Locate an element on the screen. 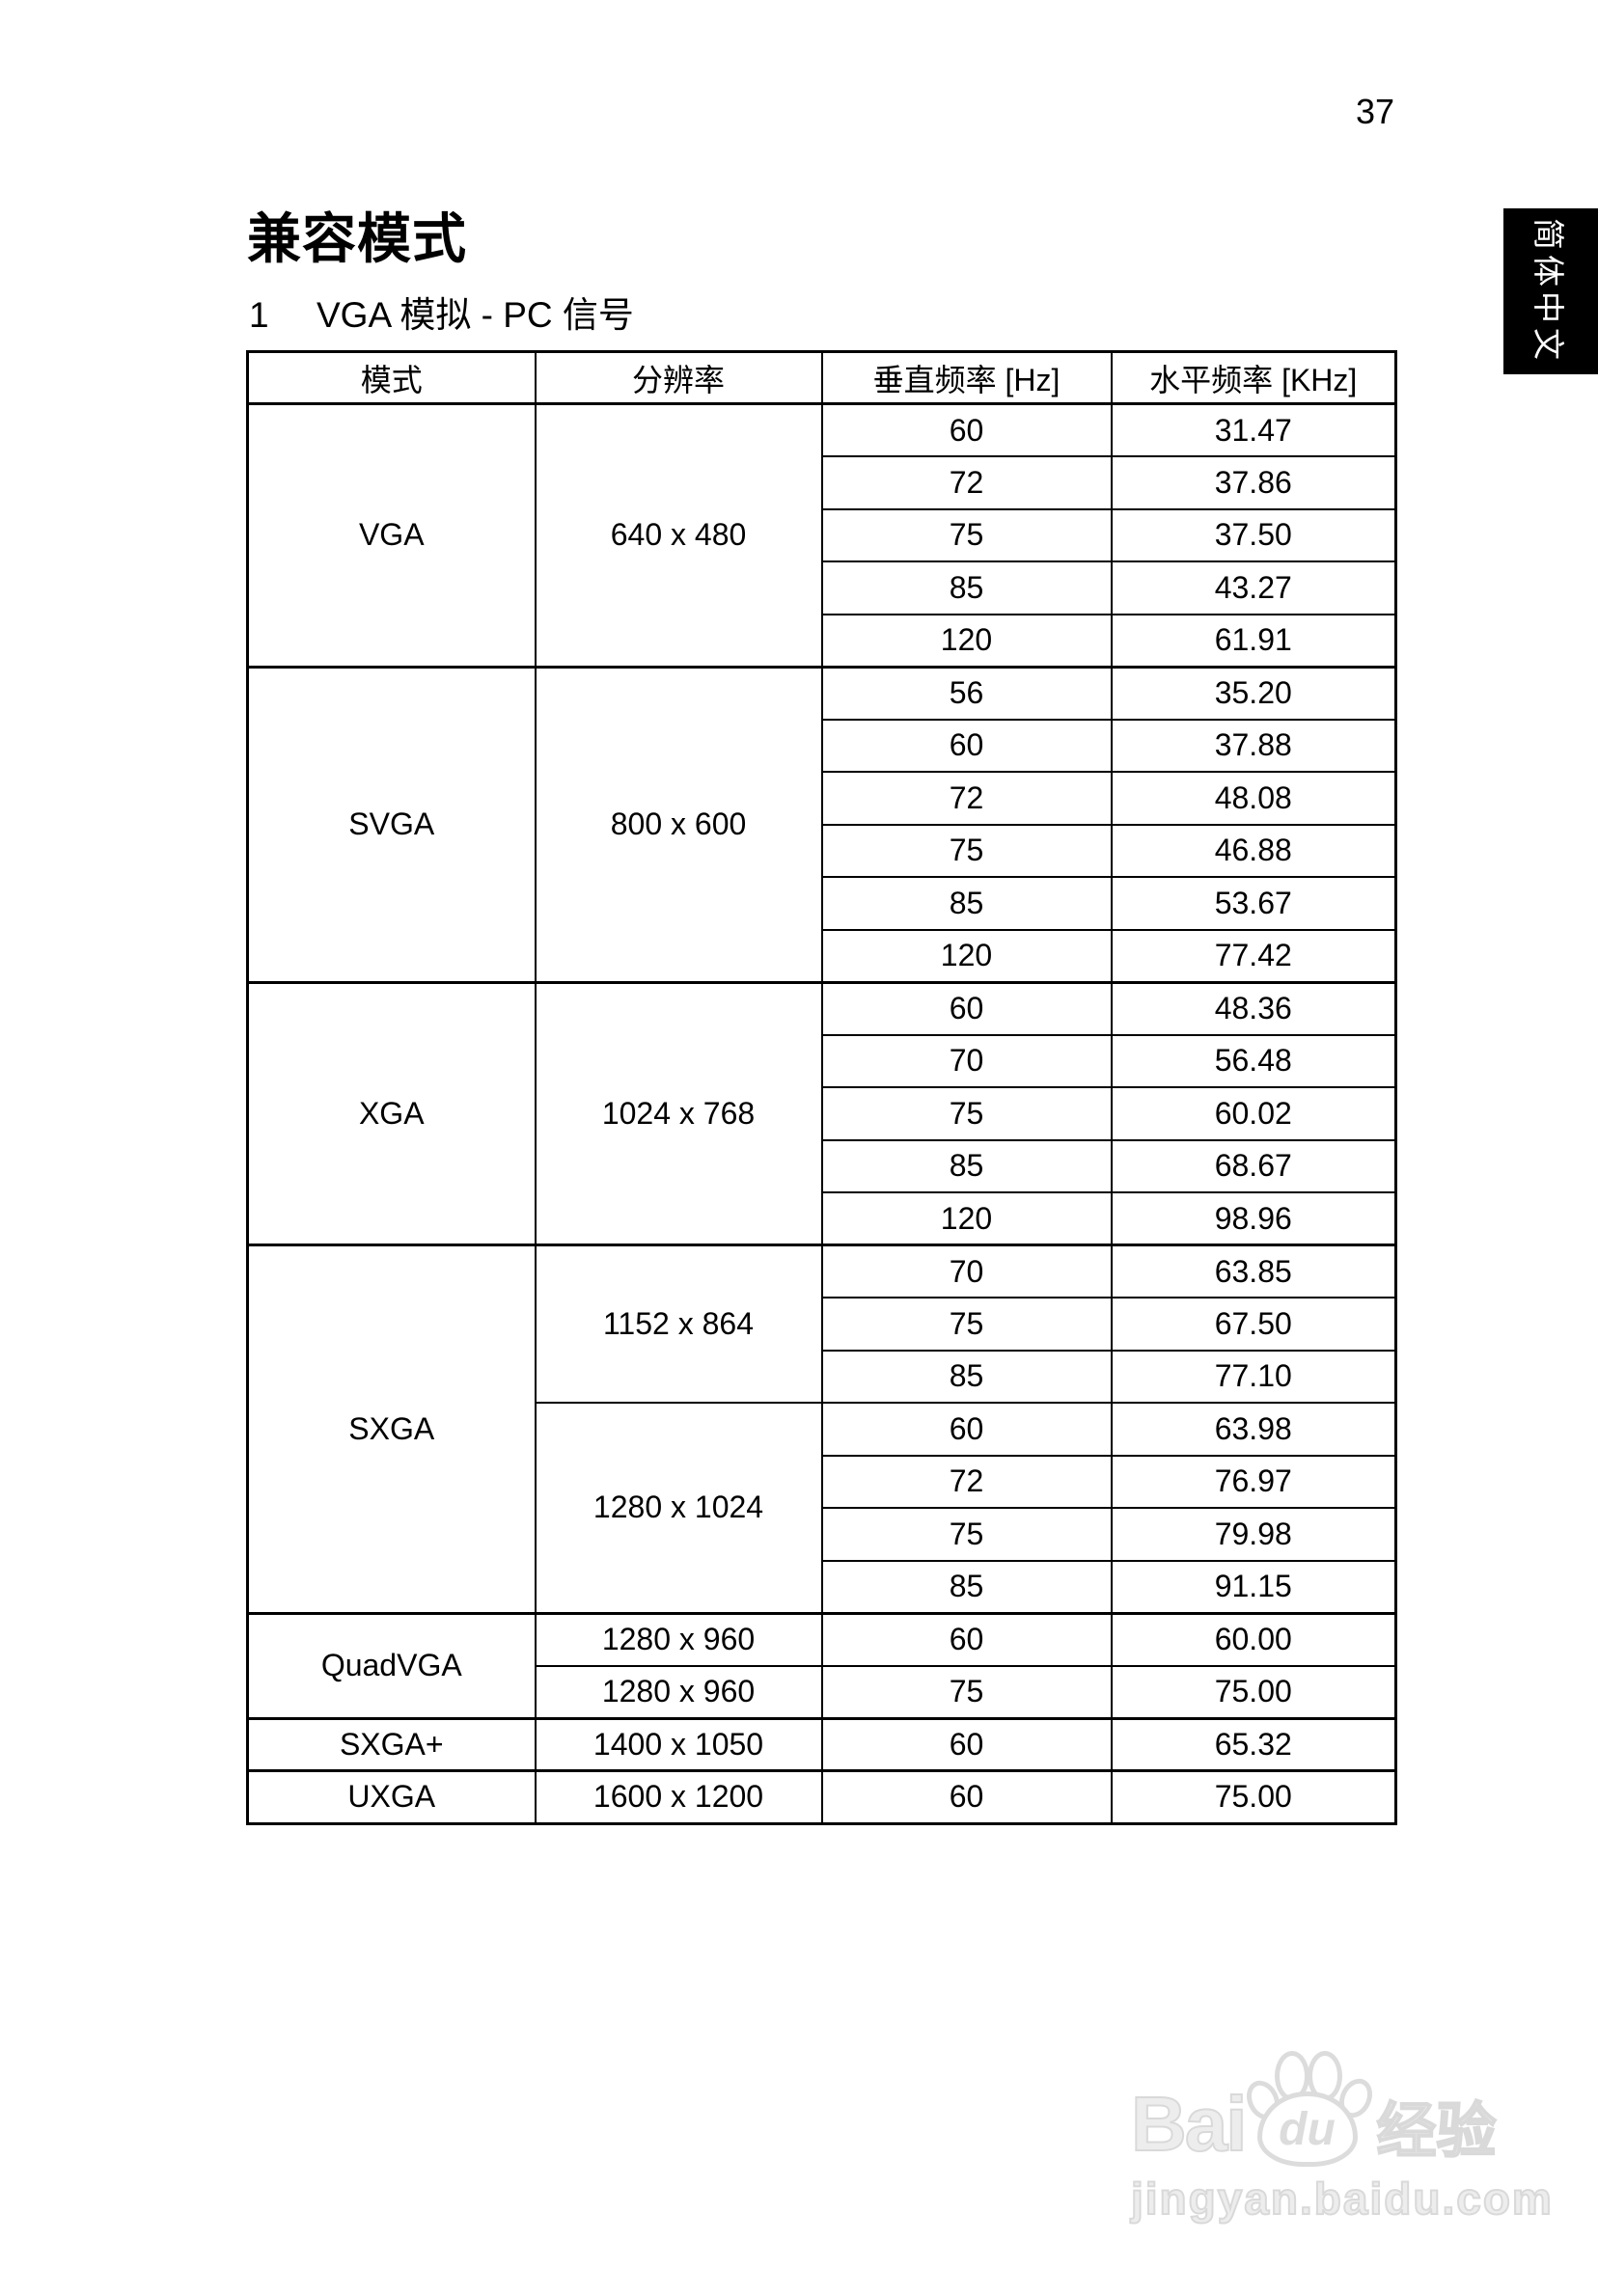 The width and height of the screenshot is (1598, 2296). table-row: 120 77.42 is located at coordinates (822, 955).